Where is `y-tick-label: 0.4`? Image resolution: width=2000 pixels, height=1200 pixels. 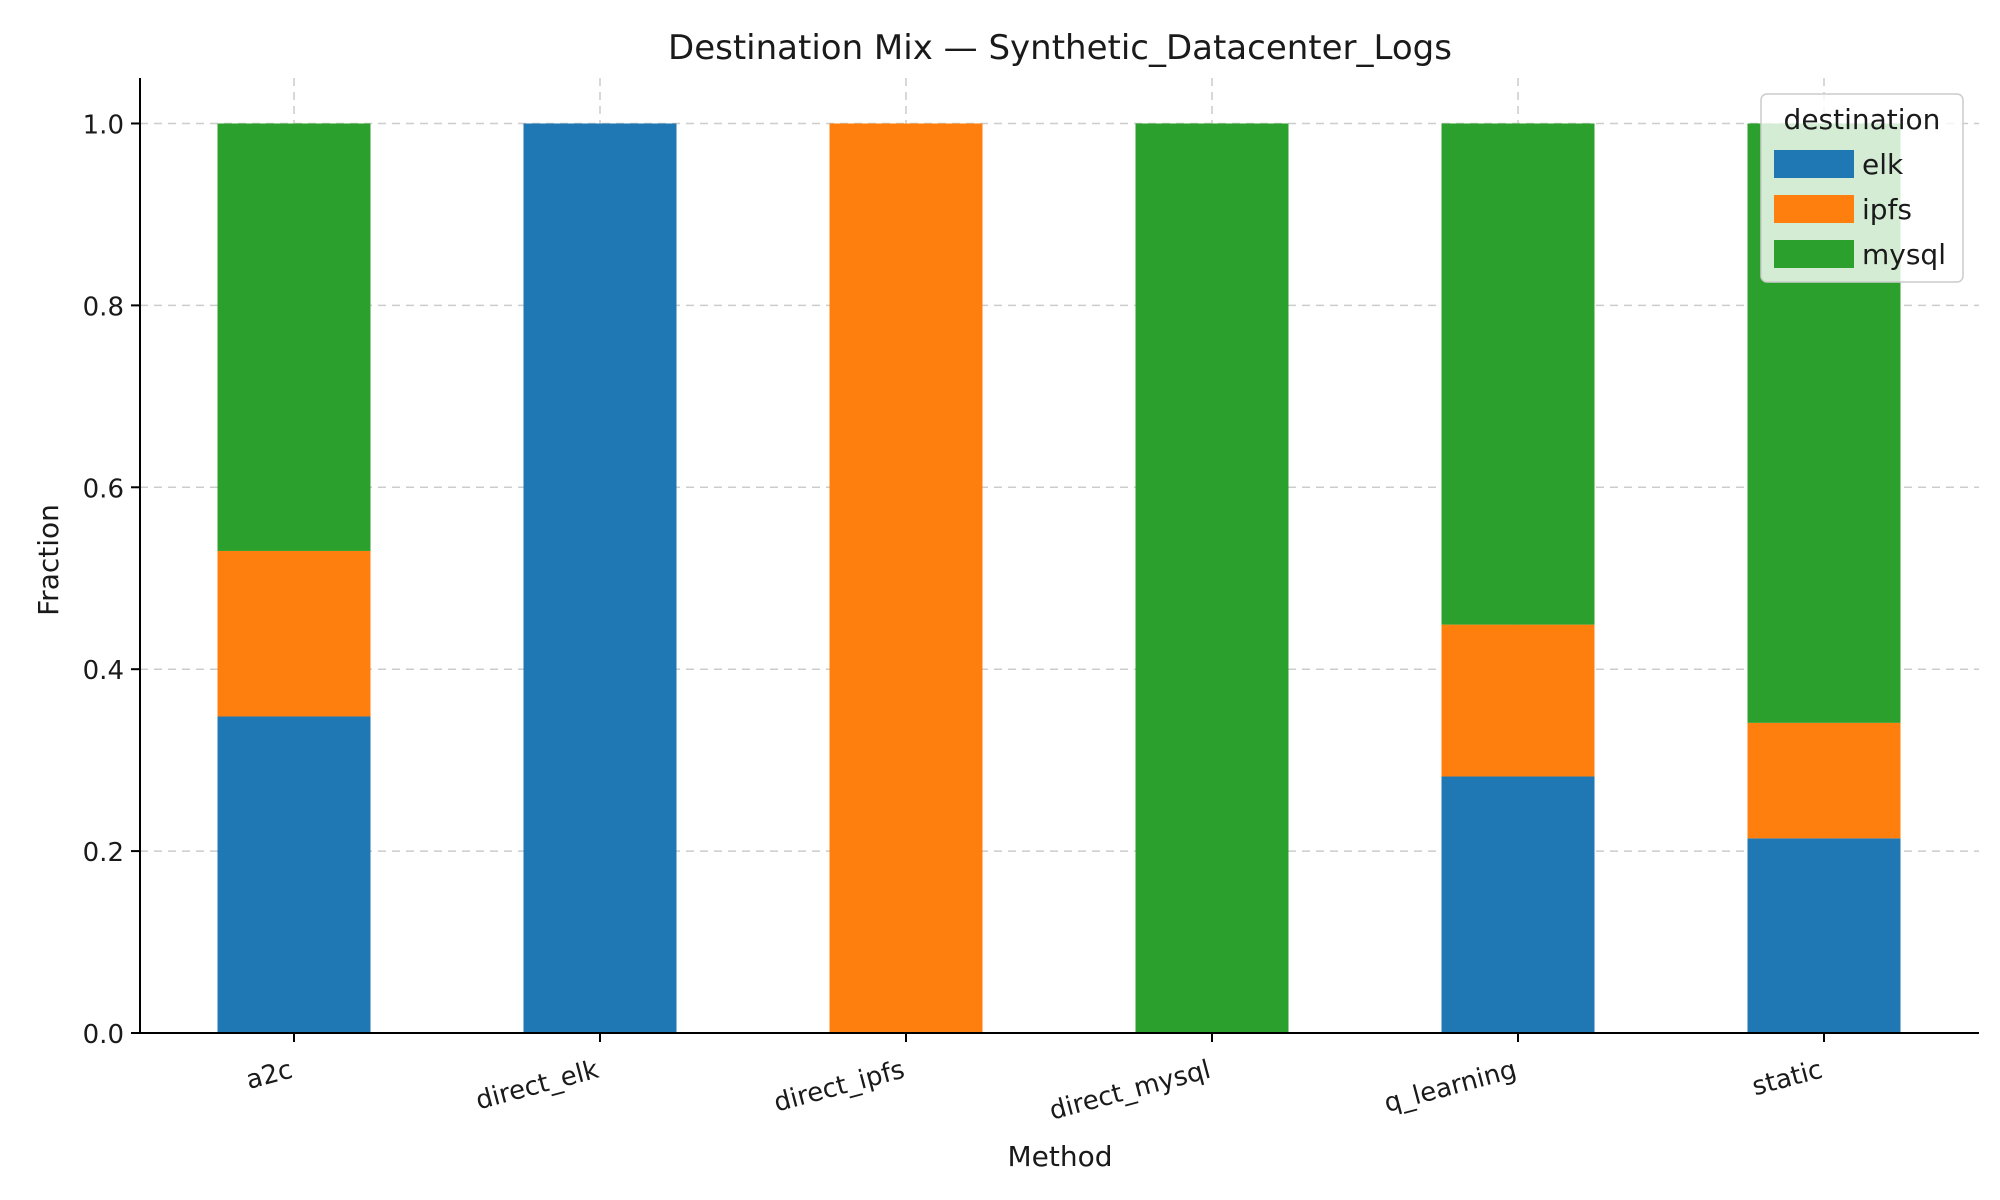 y-tick-label: 0.4 is located at coordinates (103, 671).